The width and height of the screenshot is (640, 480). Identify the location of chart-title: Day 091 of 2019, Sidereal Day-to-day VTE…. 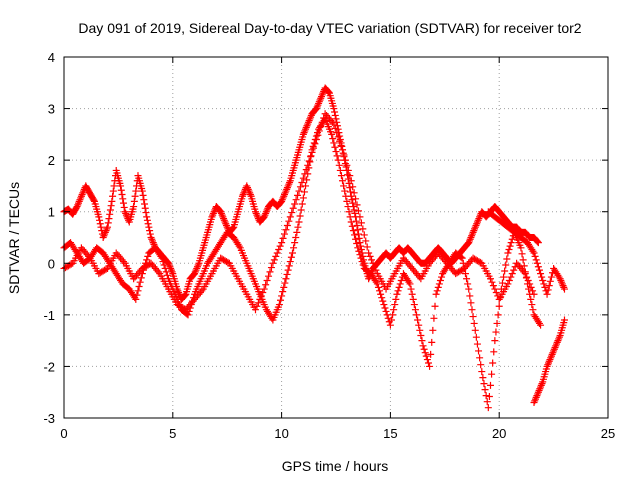
(329, 28).